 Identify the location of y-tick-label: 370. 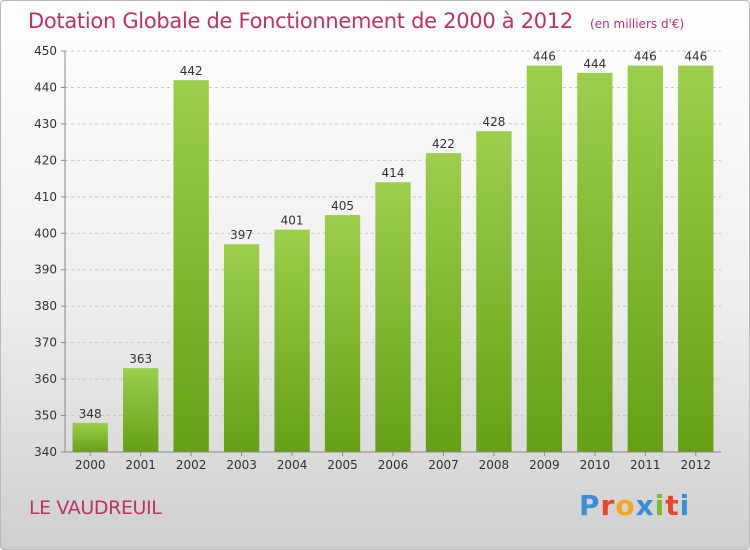
(45, 343).